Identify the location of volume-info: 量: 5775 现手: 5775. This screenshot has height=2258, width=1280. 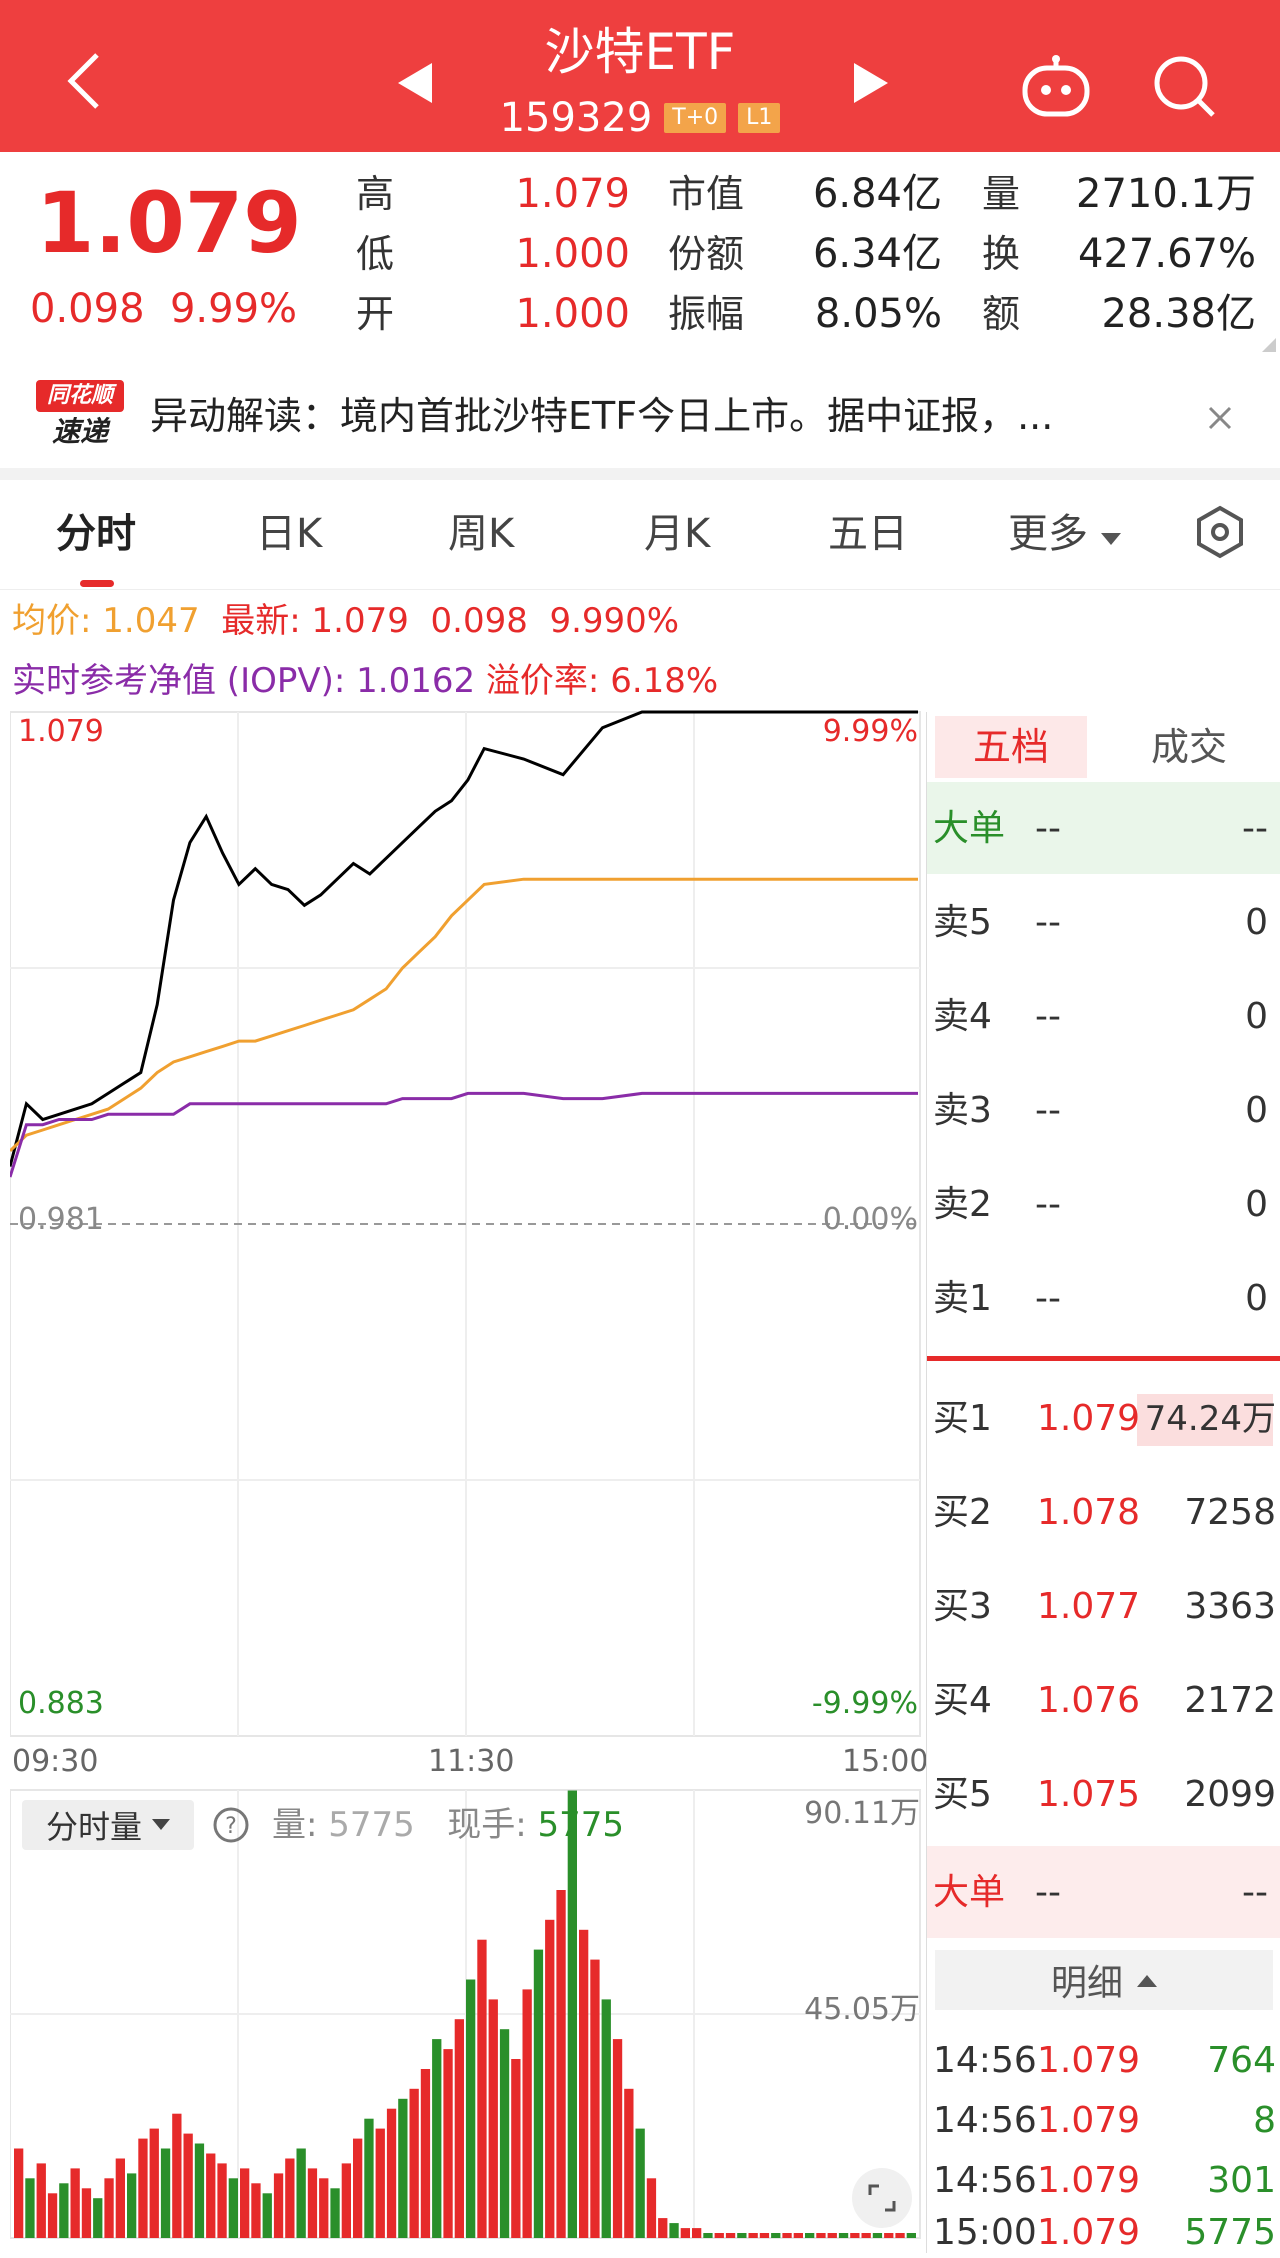
(448, 1825).